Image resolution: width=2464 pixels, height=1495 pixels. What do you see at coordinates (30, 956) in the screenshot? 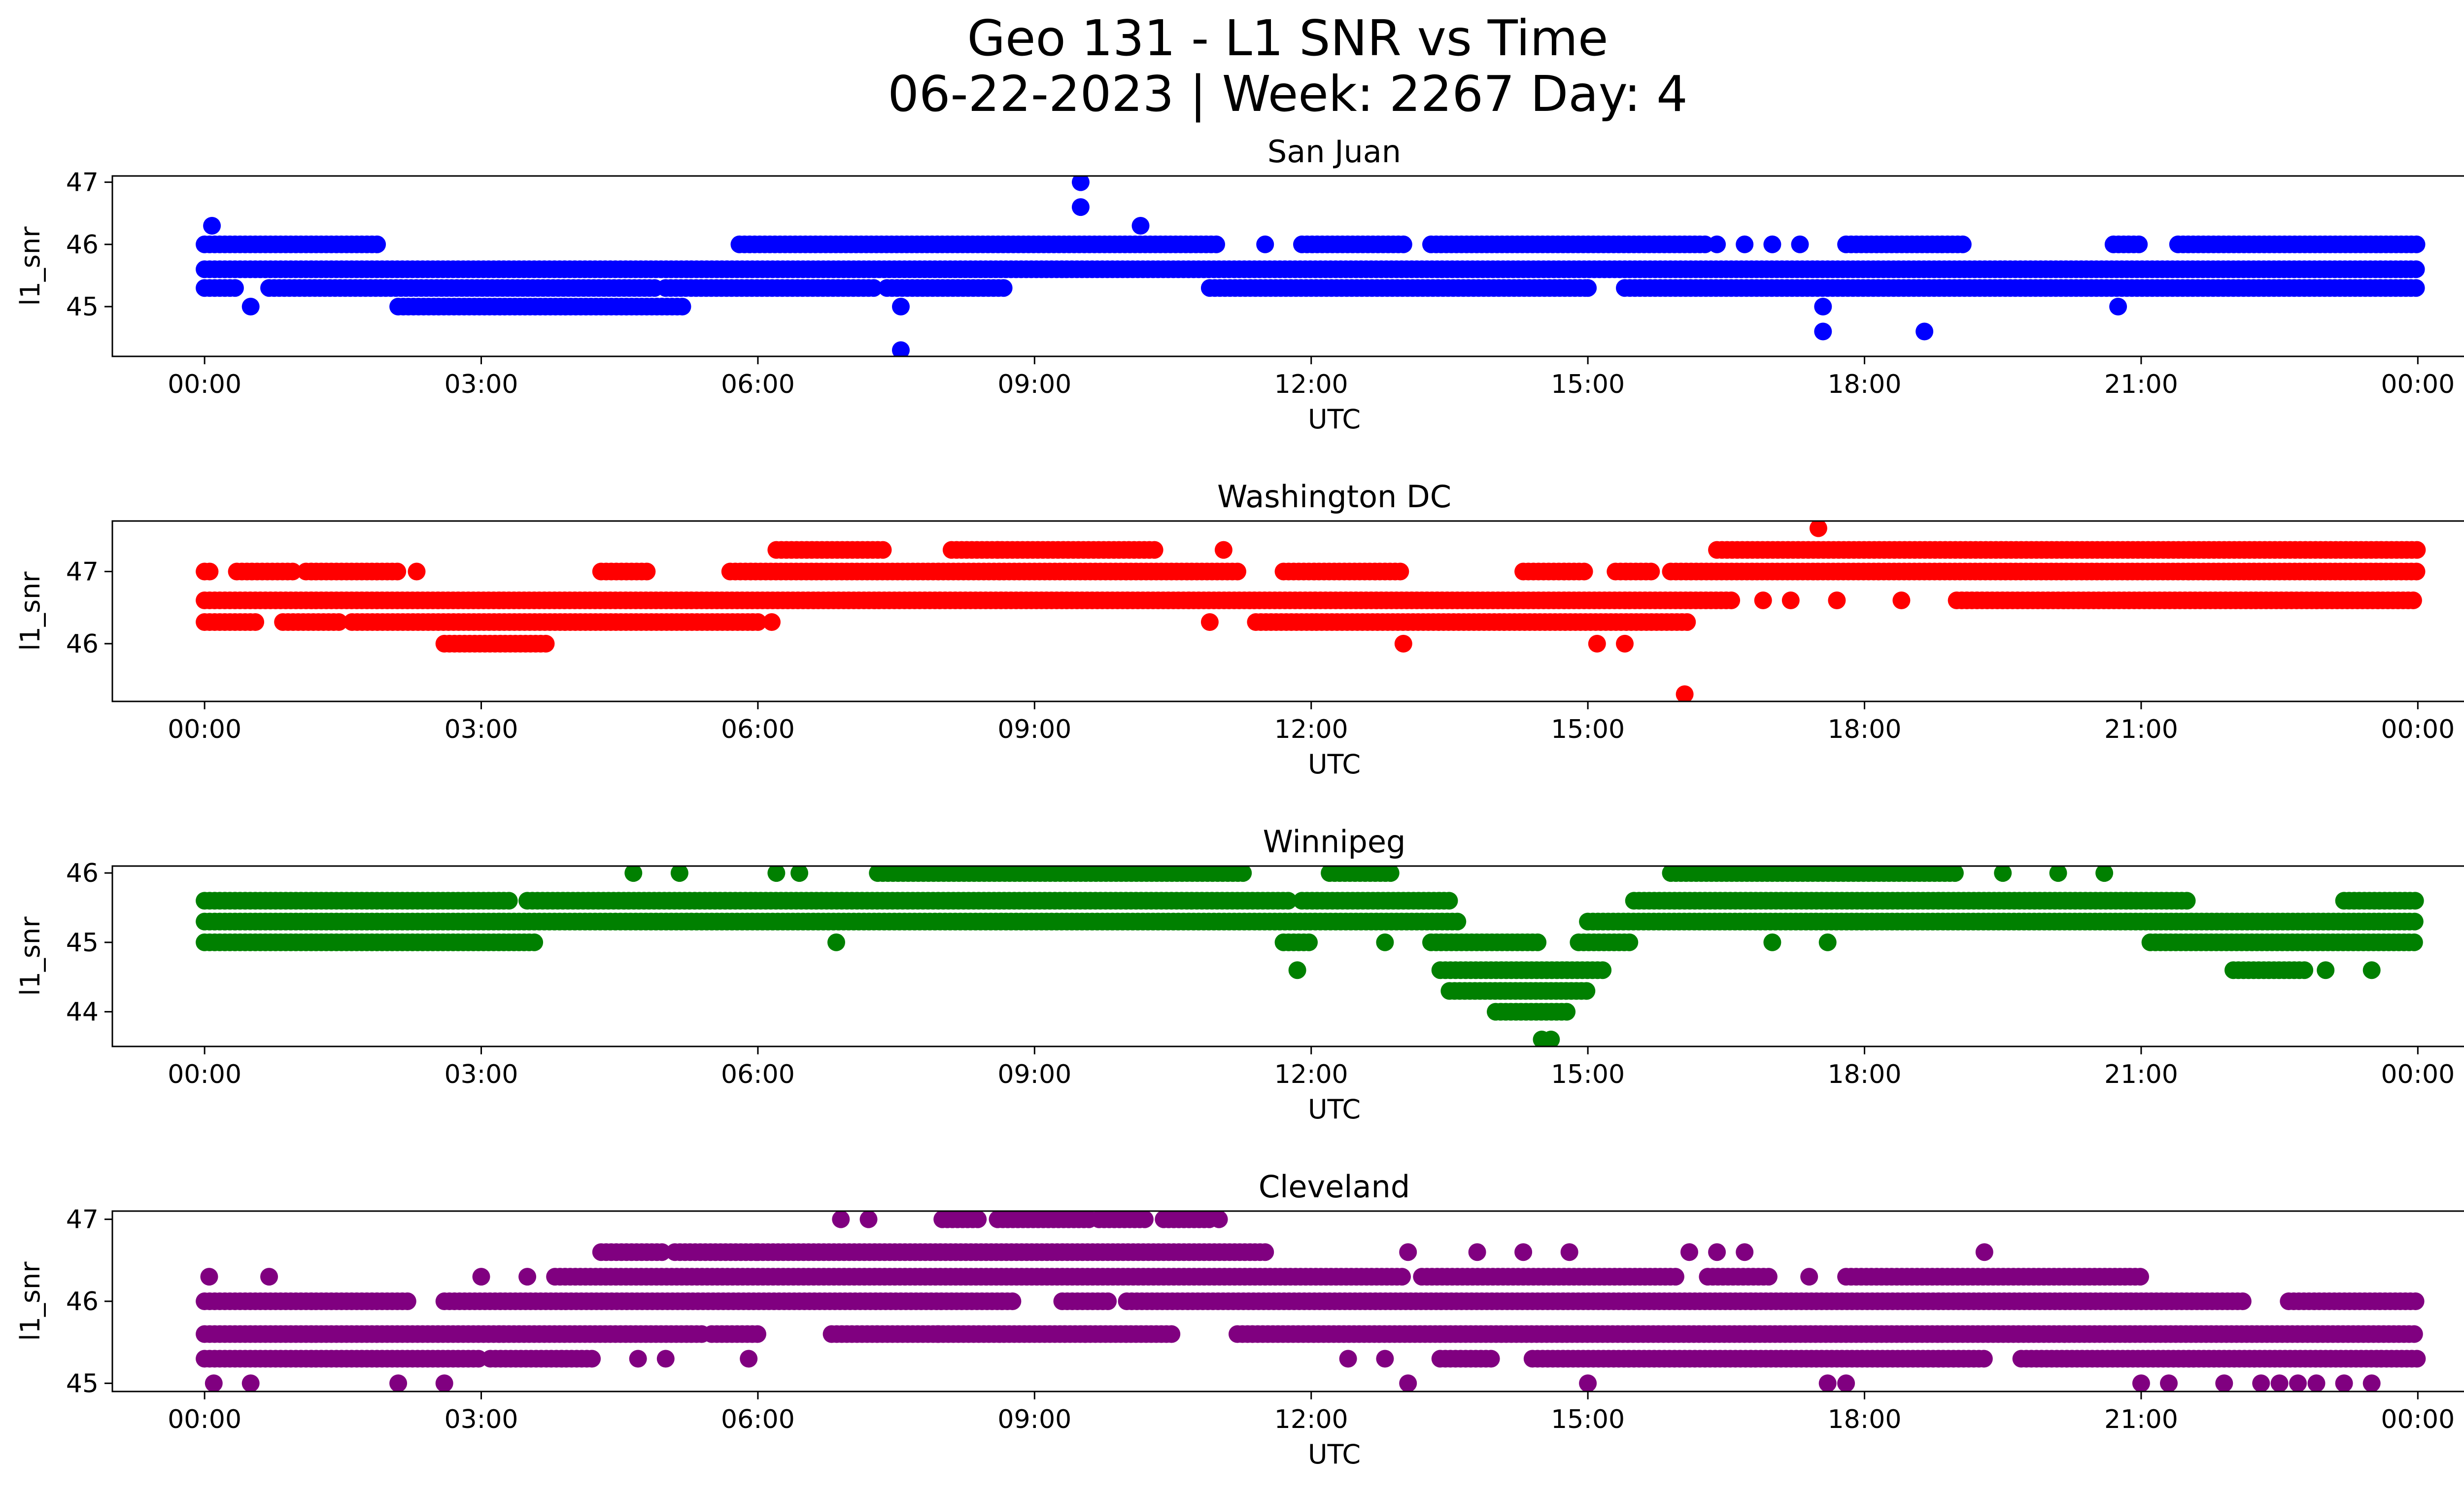
I see `y-axis-label: l1_snr` at bounding box center [30, 956].